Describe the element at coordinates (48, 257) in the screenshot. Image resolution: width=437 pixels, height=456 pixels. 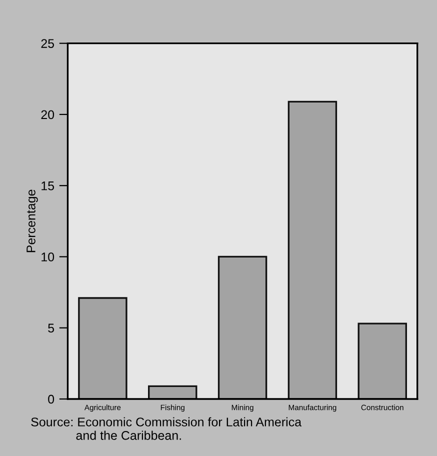
I see `y-tick-label: 10` at that location.